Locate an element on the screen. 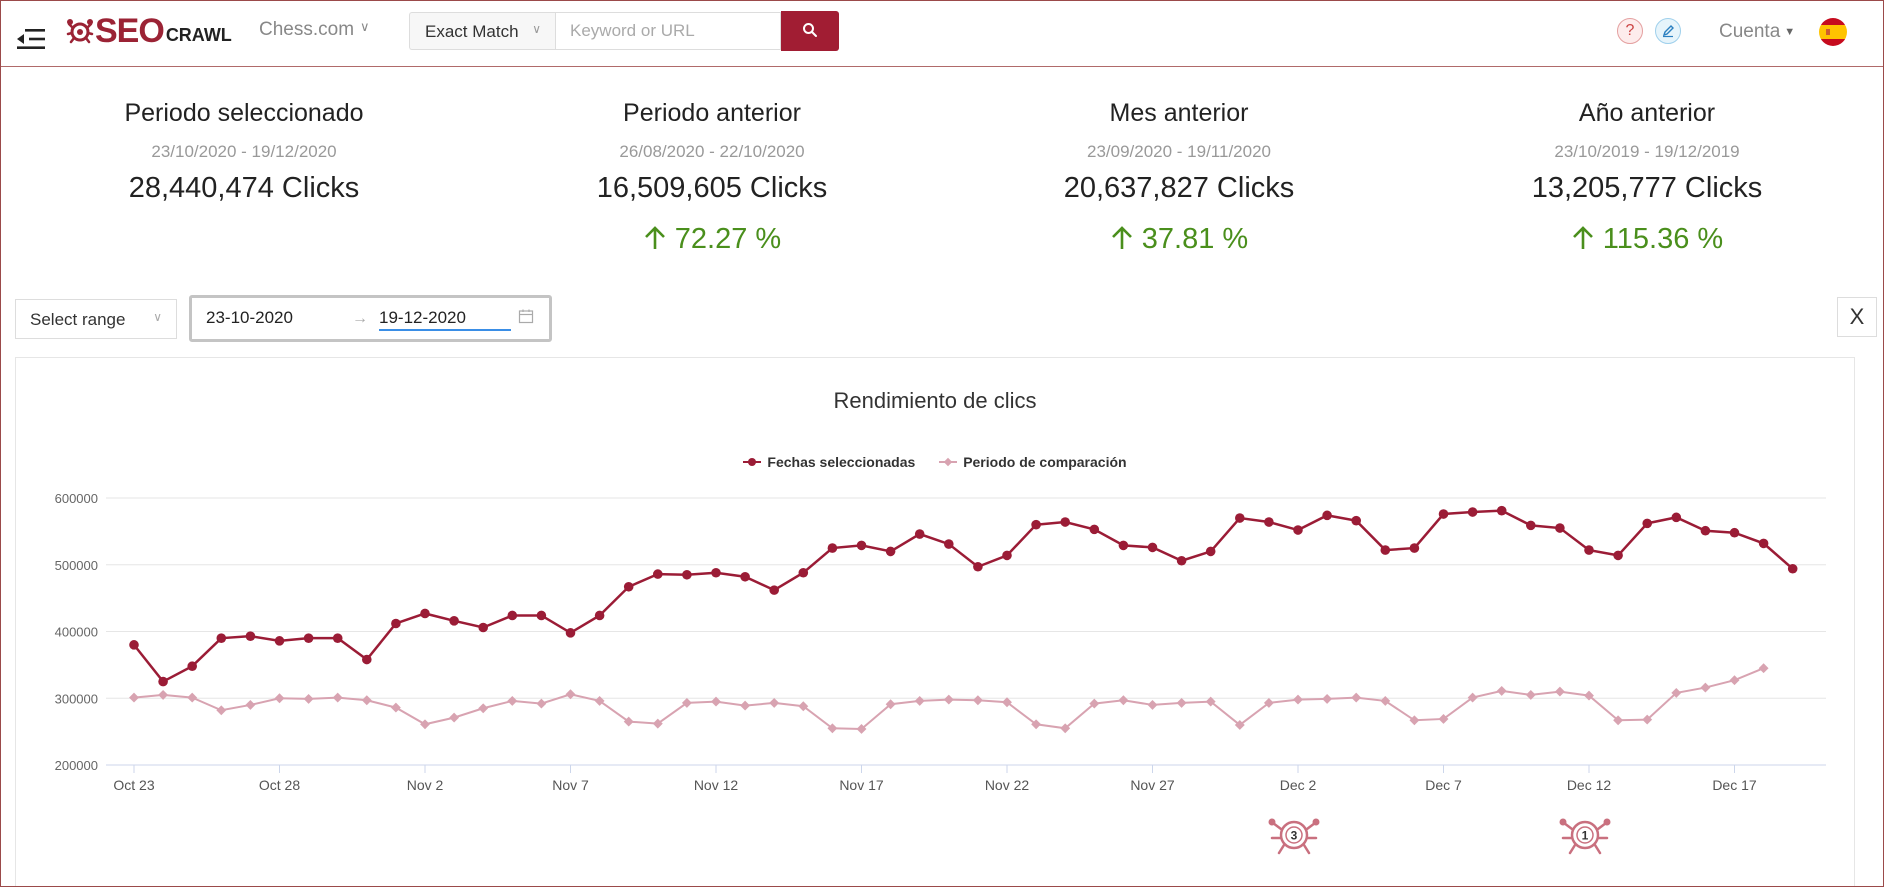 The image size is (1884, 887). stat-clicks: 28,440,474 Clicks is located at coordinates (244, 188).